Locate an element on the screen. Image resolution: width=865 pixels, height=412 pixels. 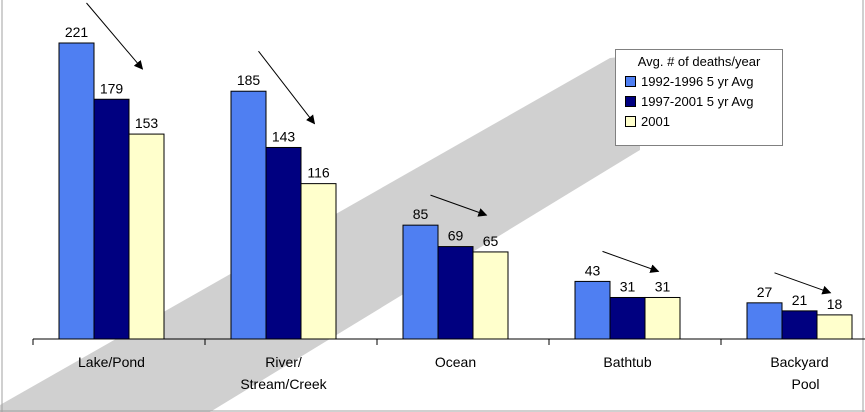
legend-label: 1997-2001 5 yr Avg is located at coordinates (697, 101).